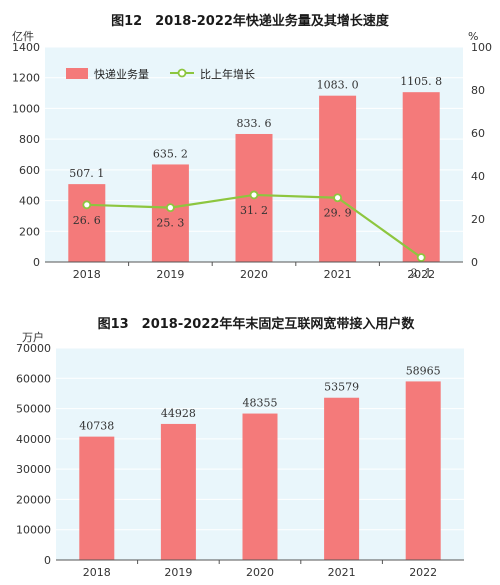 The image size is (500, 585). Describe the element at coordinates (160, 74) in the screenshot. I see `chart1-legend: 快递业务量 比上年增长` at that location.